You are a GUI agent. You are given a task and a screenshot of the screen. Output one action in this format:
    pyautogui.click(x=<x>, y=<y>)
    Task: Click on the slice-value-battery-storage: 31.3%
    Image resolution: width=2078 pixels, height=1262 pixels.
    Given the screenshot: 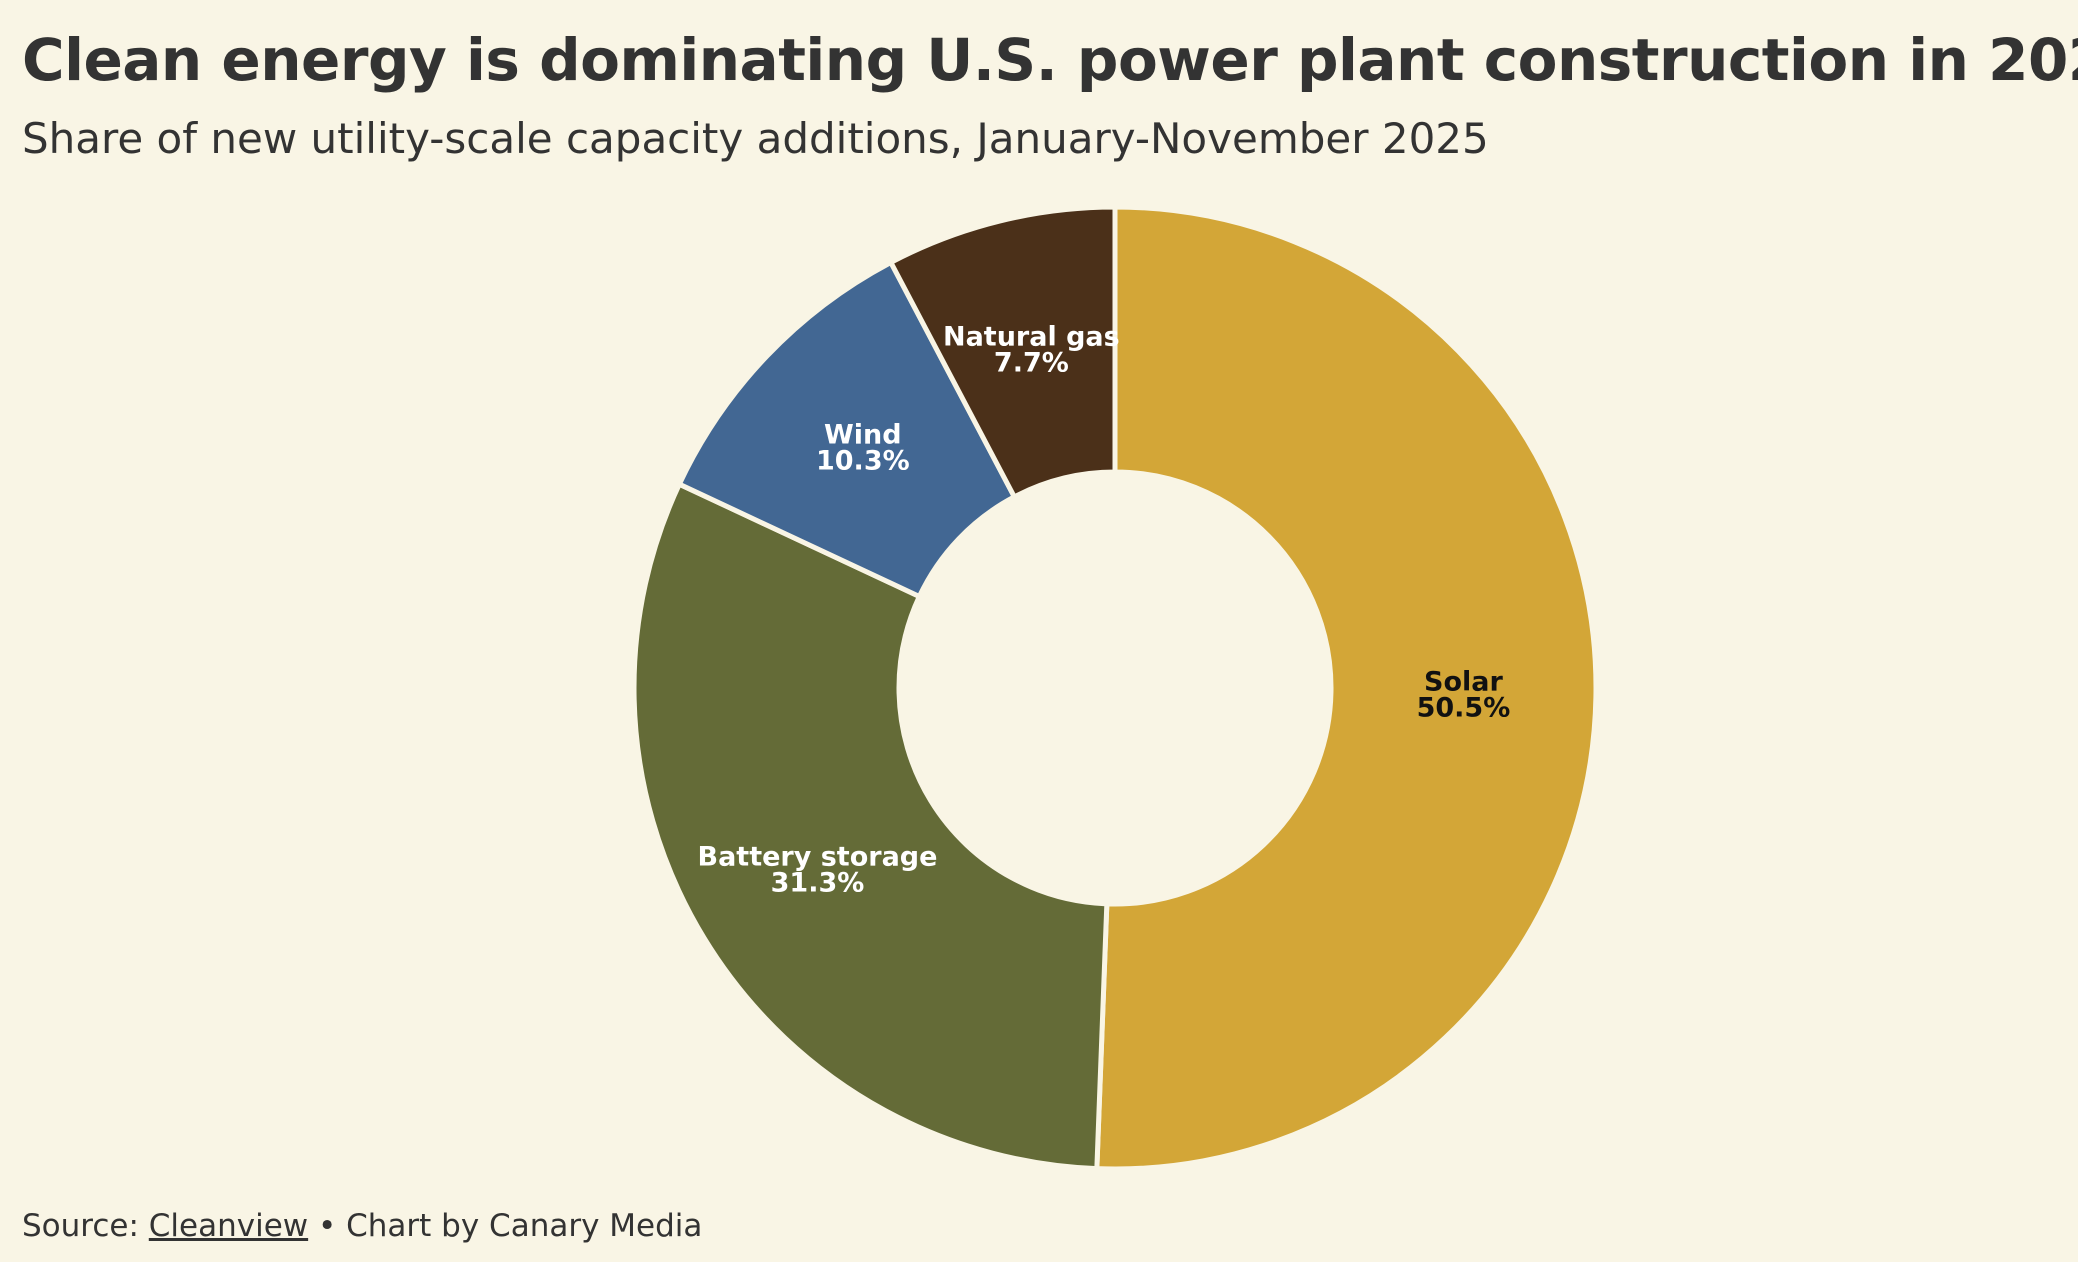 What is the action you would take?
    pyautogui.click(x=818, y=882)
    